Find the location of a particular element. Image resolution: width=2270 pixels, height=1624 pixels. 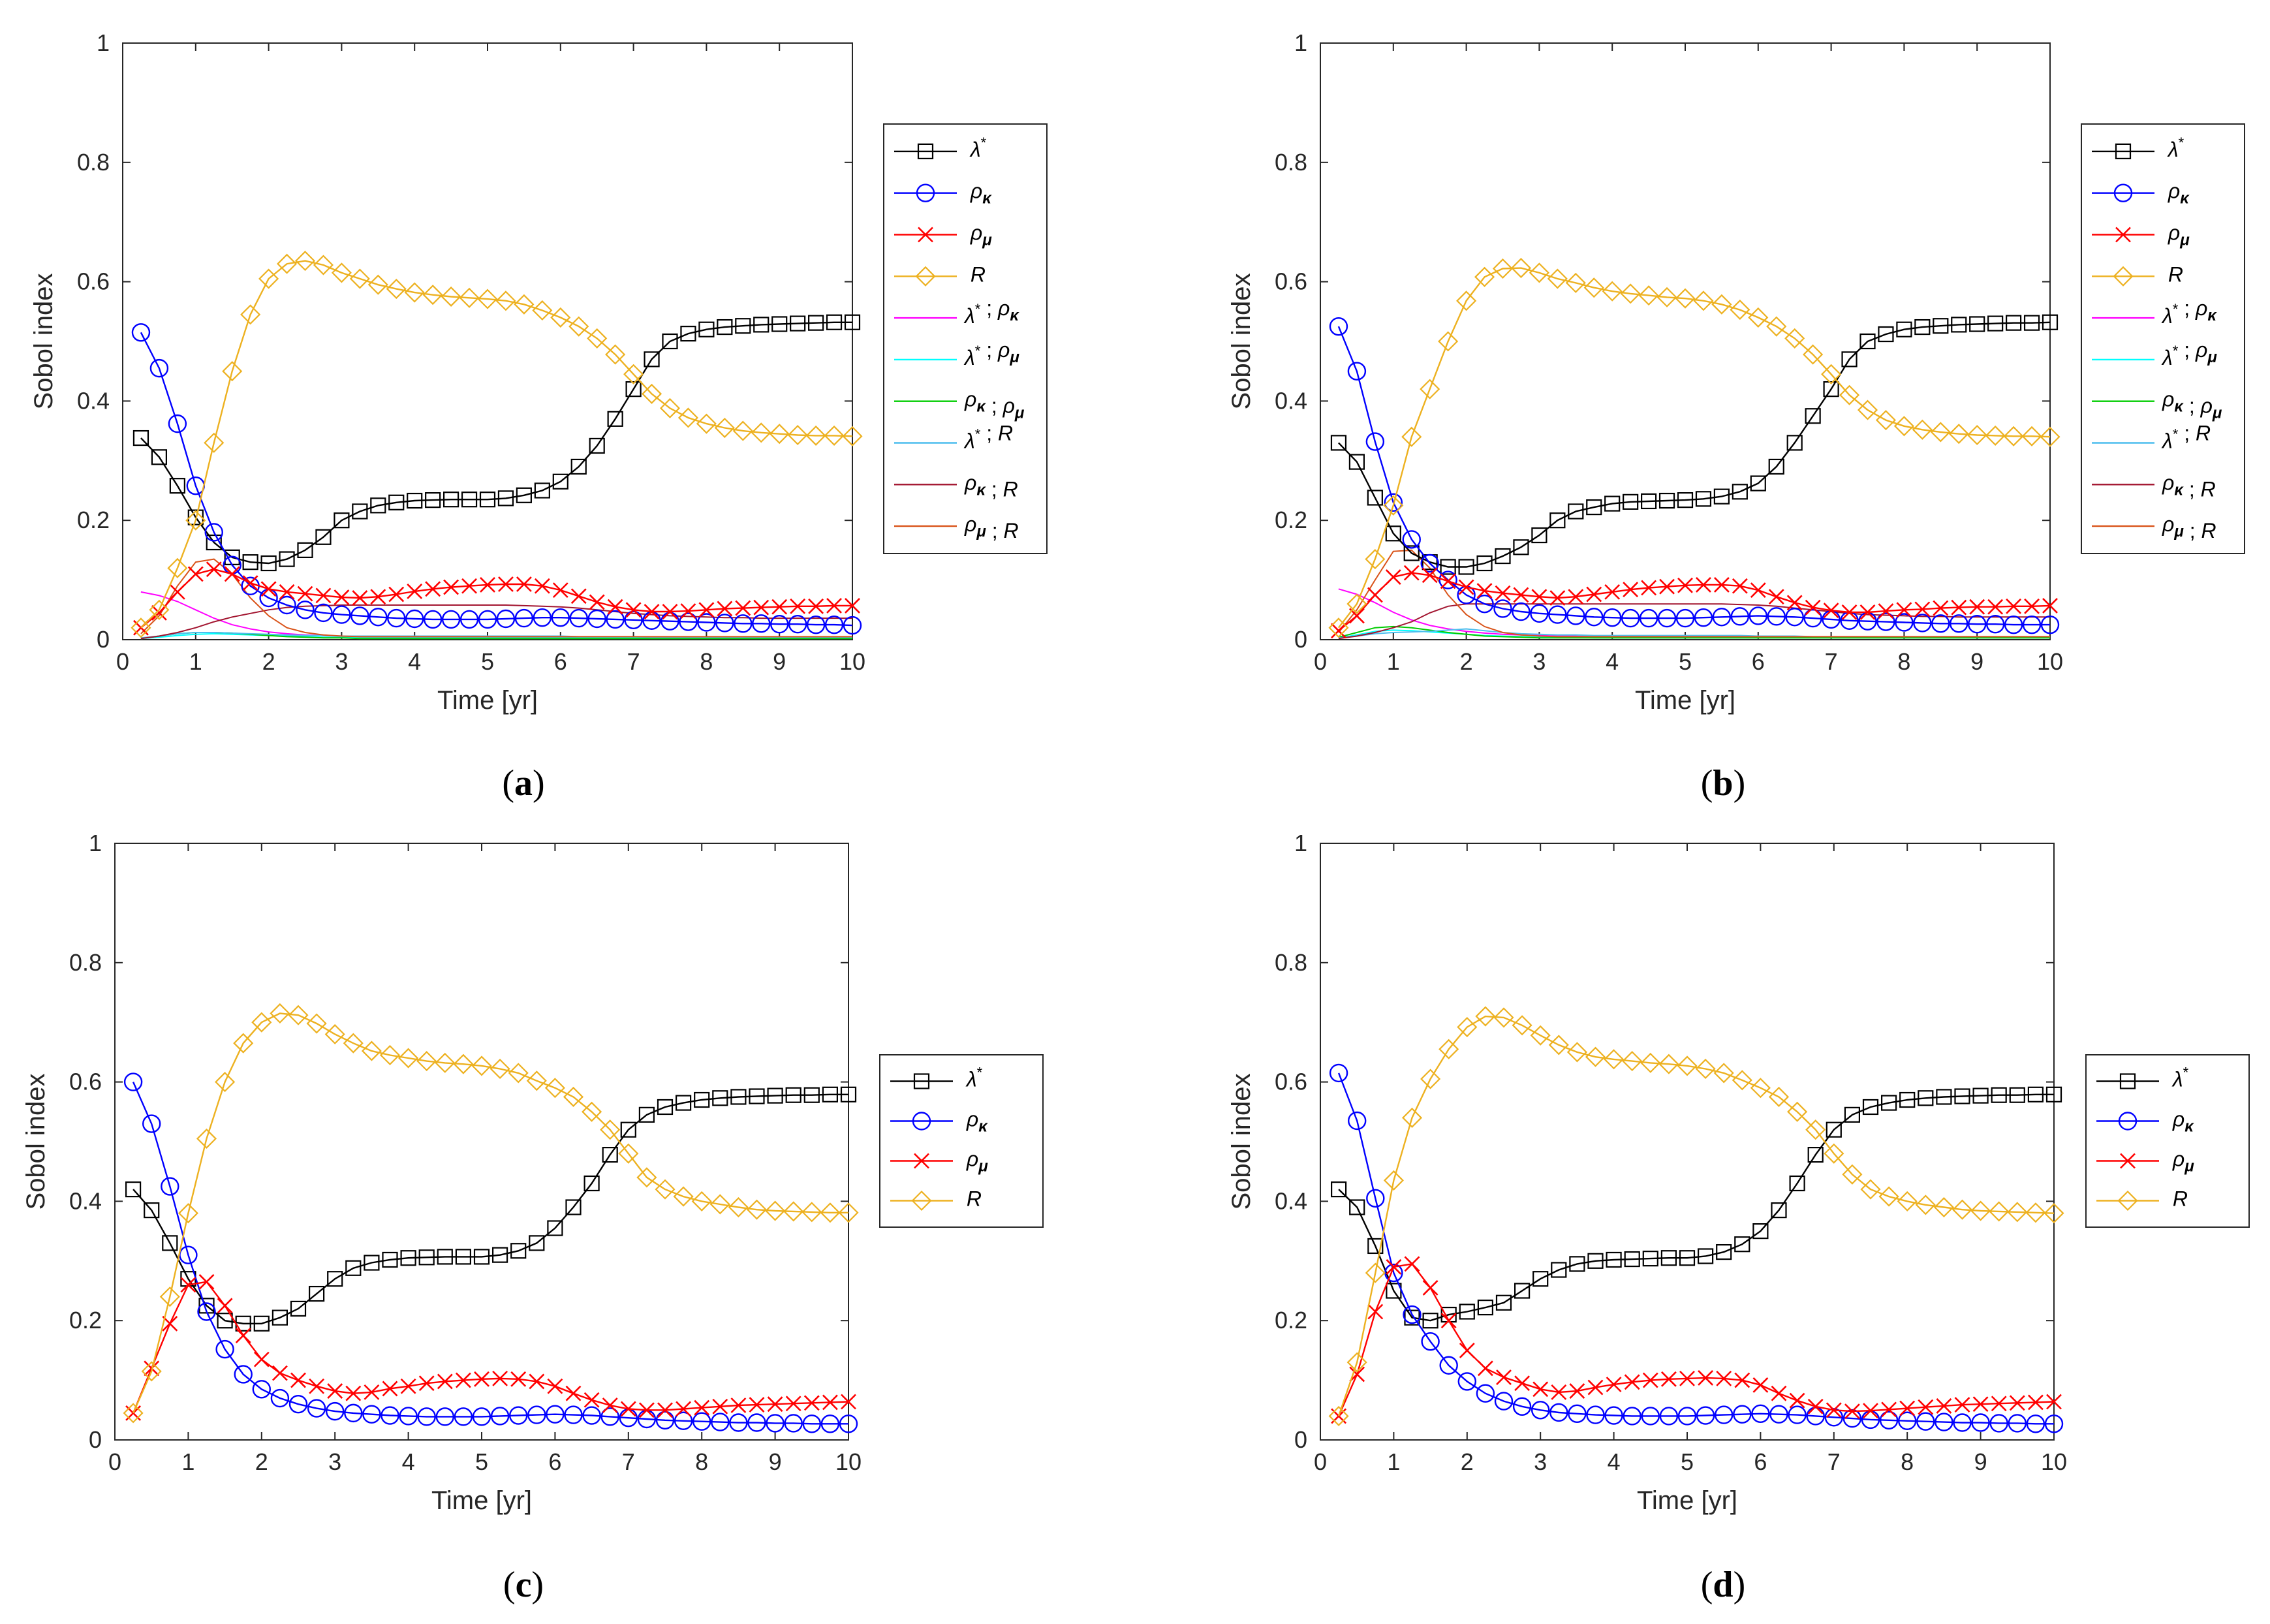

y-tick-label: 0 is located at coordinates (103, 639).